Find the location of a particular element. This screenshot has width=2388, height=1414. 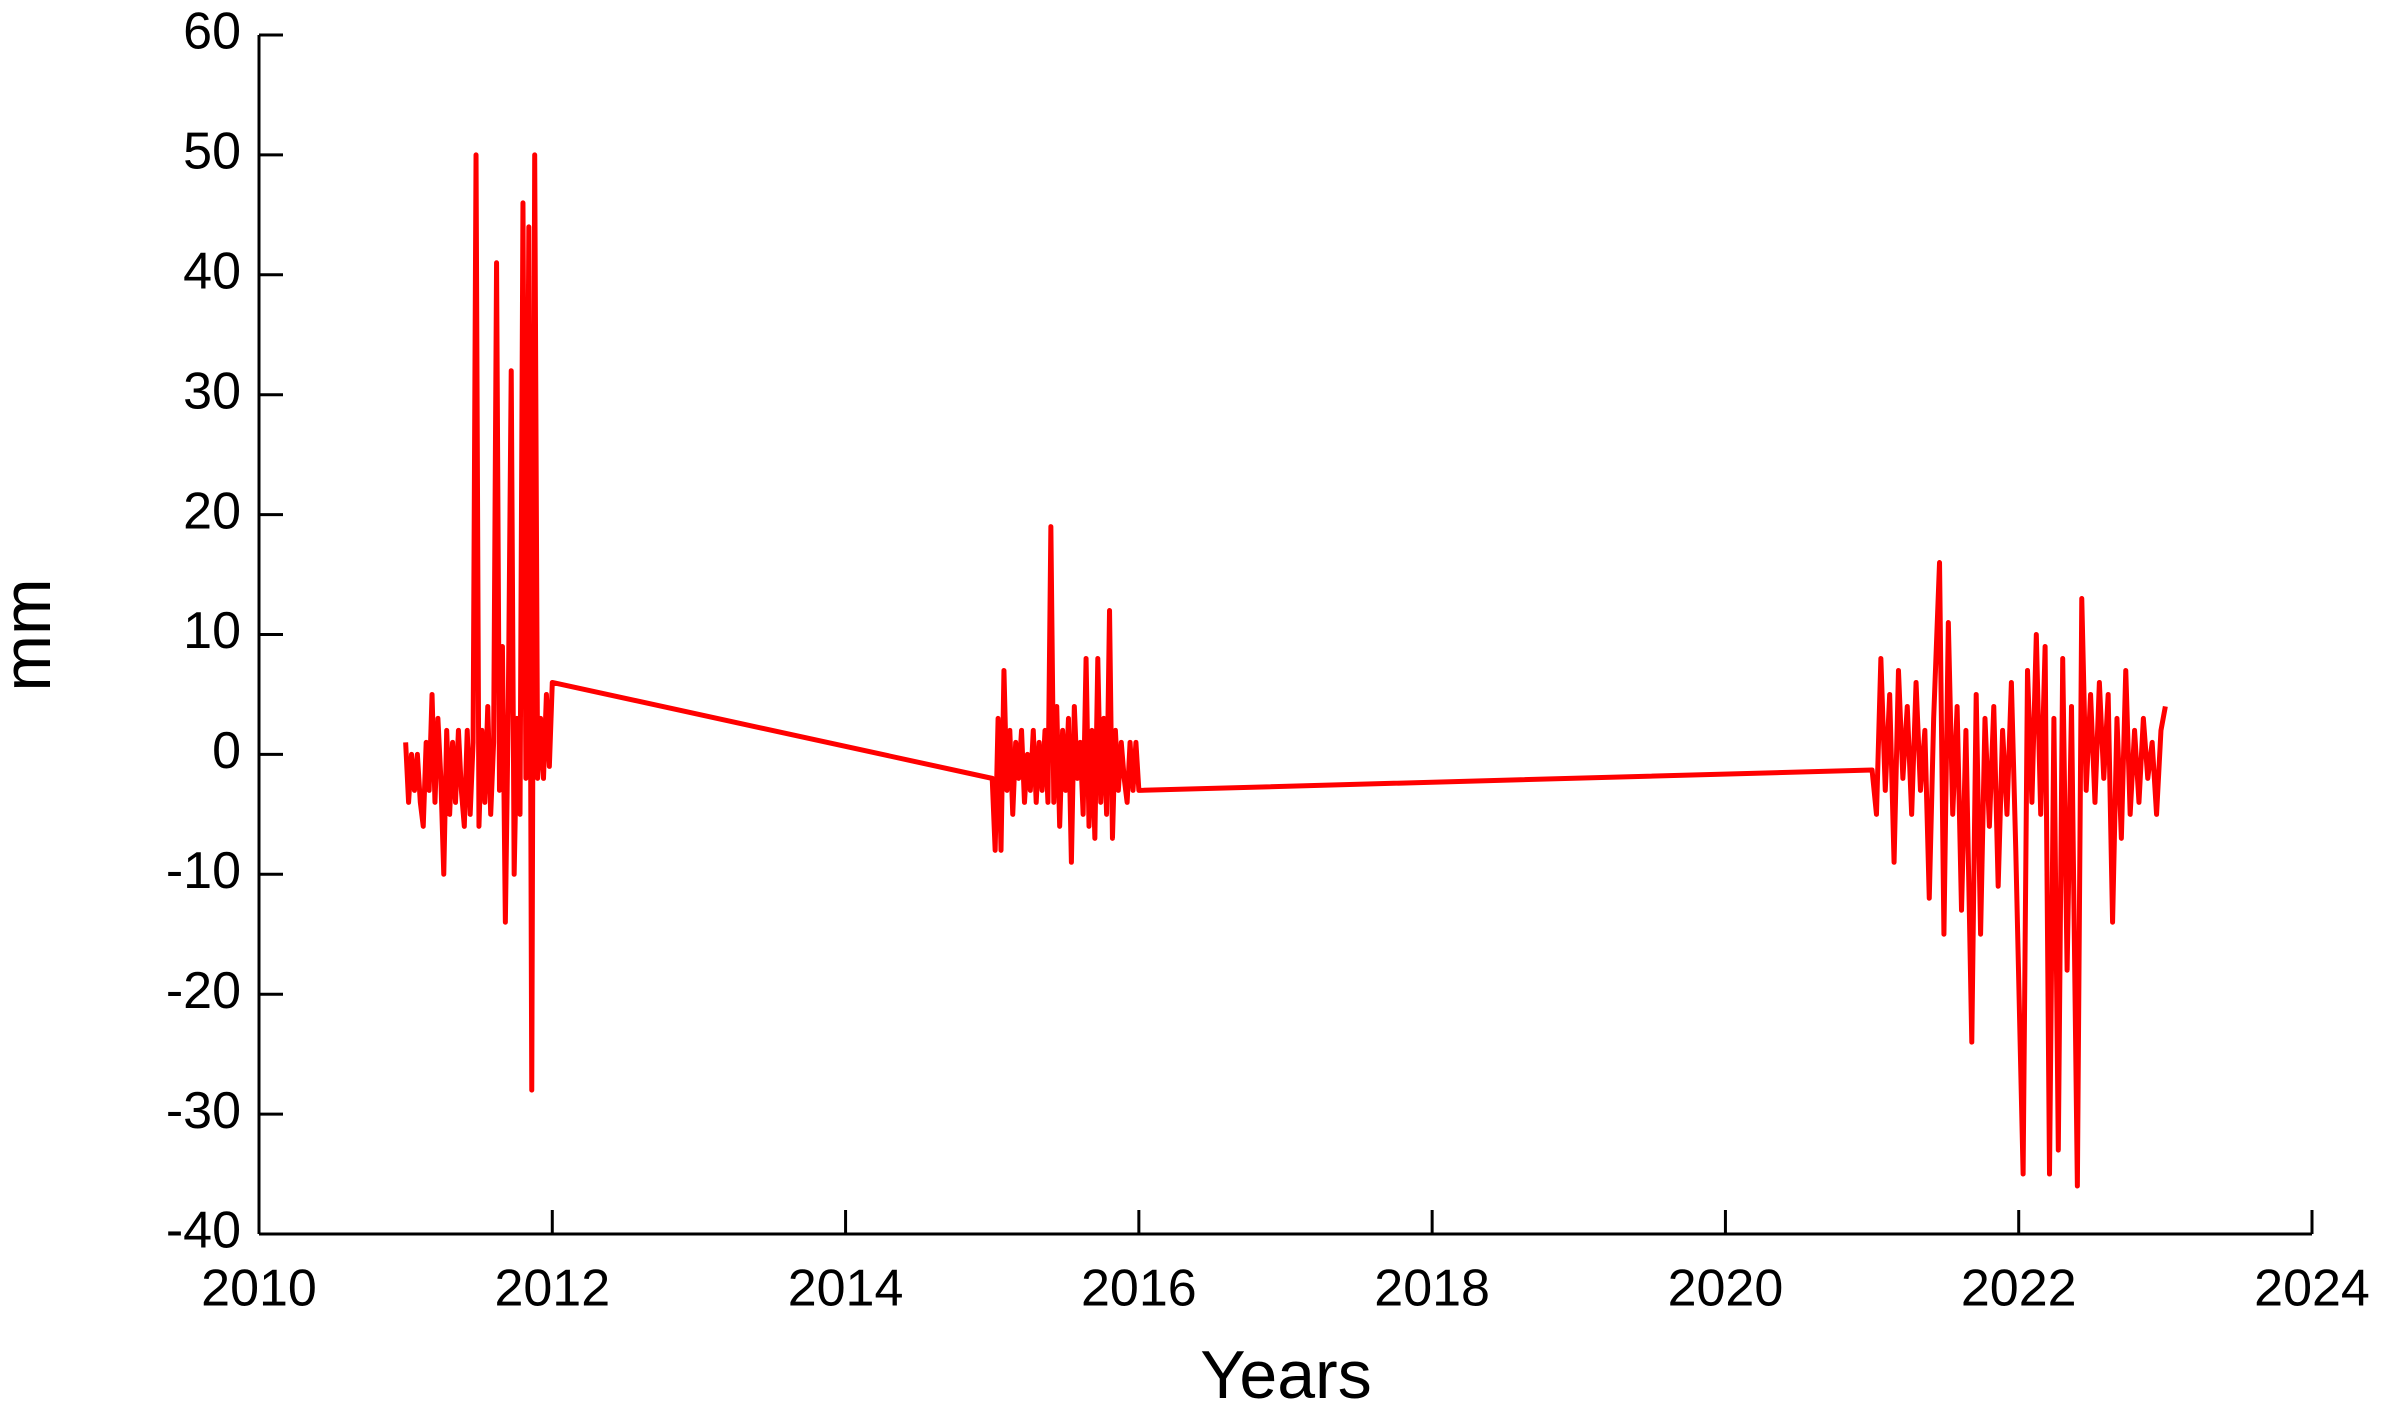

y-tick-label: 30 is located at coordinates (212, 391).